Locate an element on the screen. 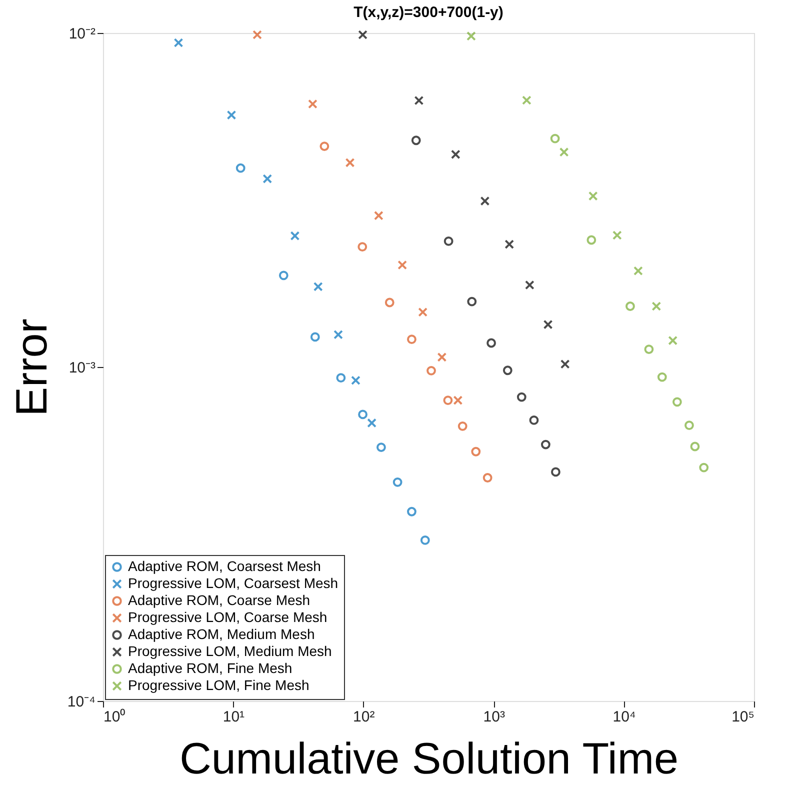 The width and height of the screenshot is (794, 811). x-axis-title: Cumulative Solution Time is located at coordinates (429, 759).